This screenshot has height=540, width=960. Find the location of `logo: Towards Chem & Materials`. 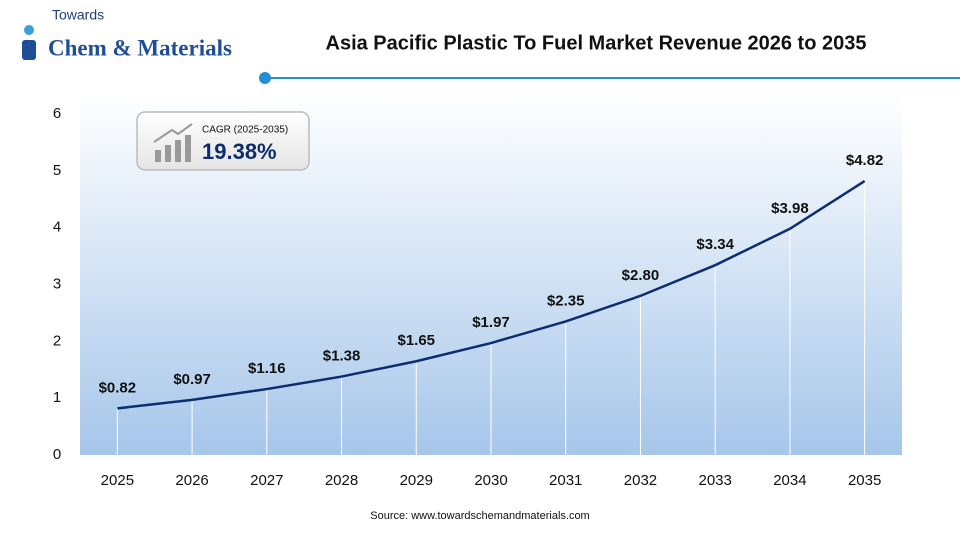

logo: Towards Chem & Materials is located at coordinates (127, 33).